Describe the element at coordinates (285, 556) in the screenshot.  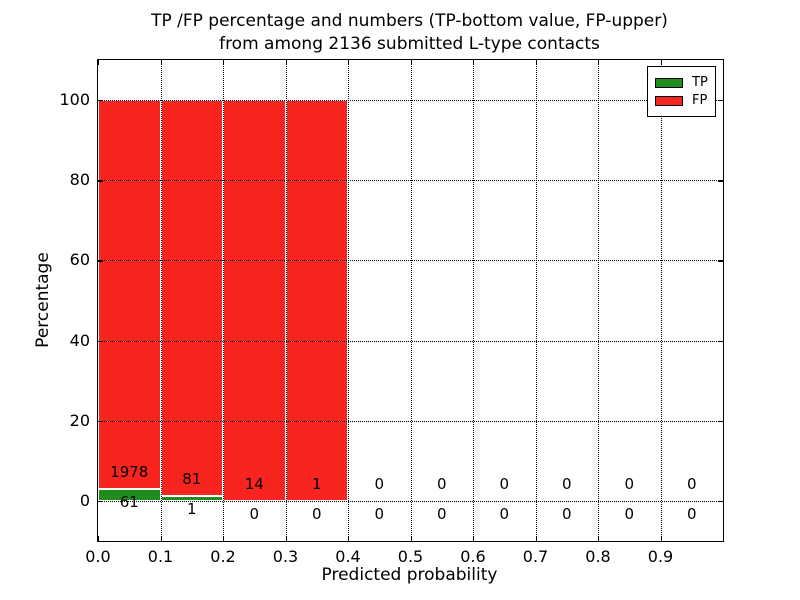
I see `x-tick-label: 0.3` at that location.